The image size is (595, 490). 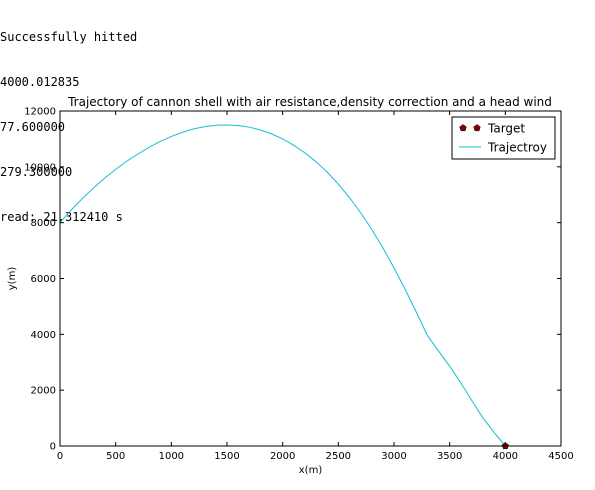 I want to click on x-tick-label: 3500, so click(x=449, y=456).